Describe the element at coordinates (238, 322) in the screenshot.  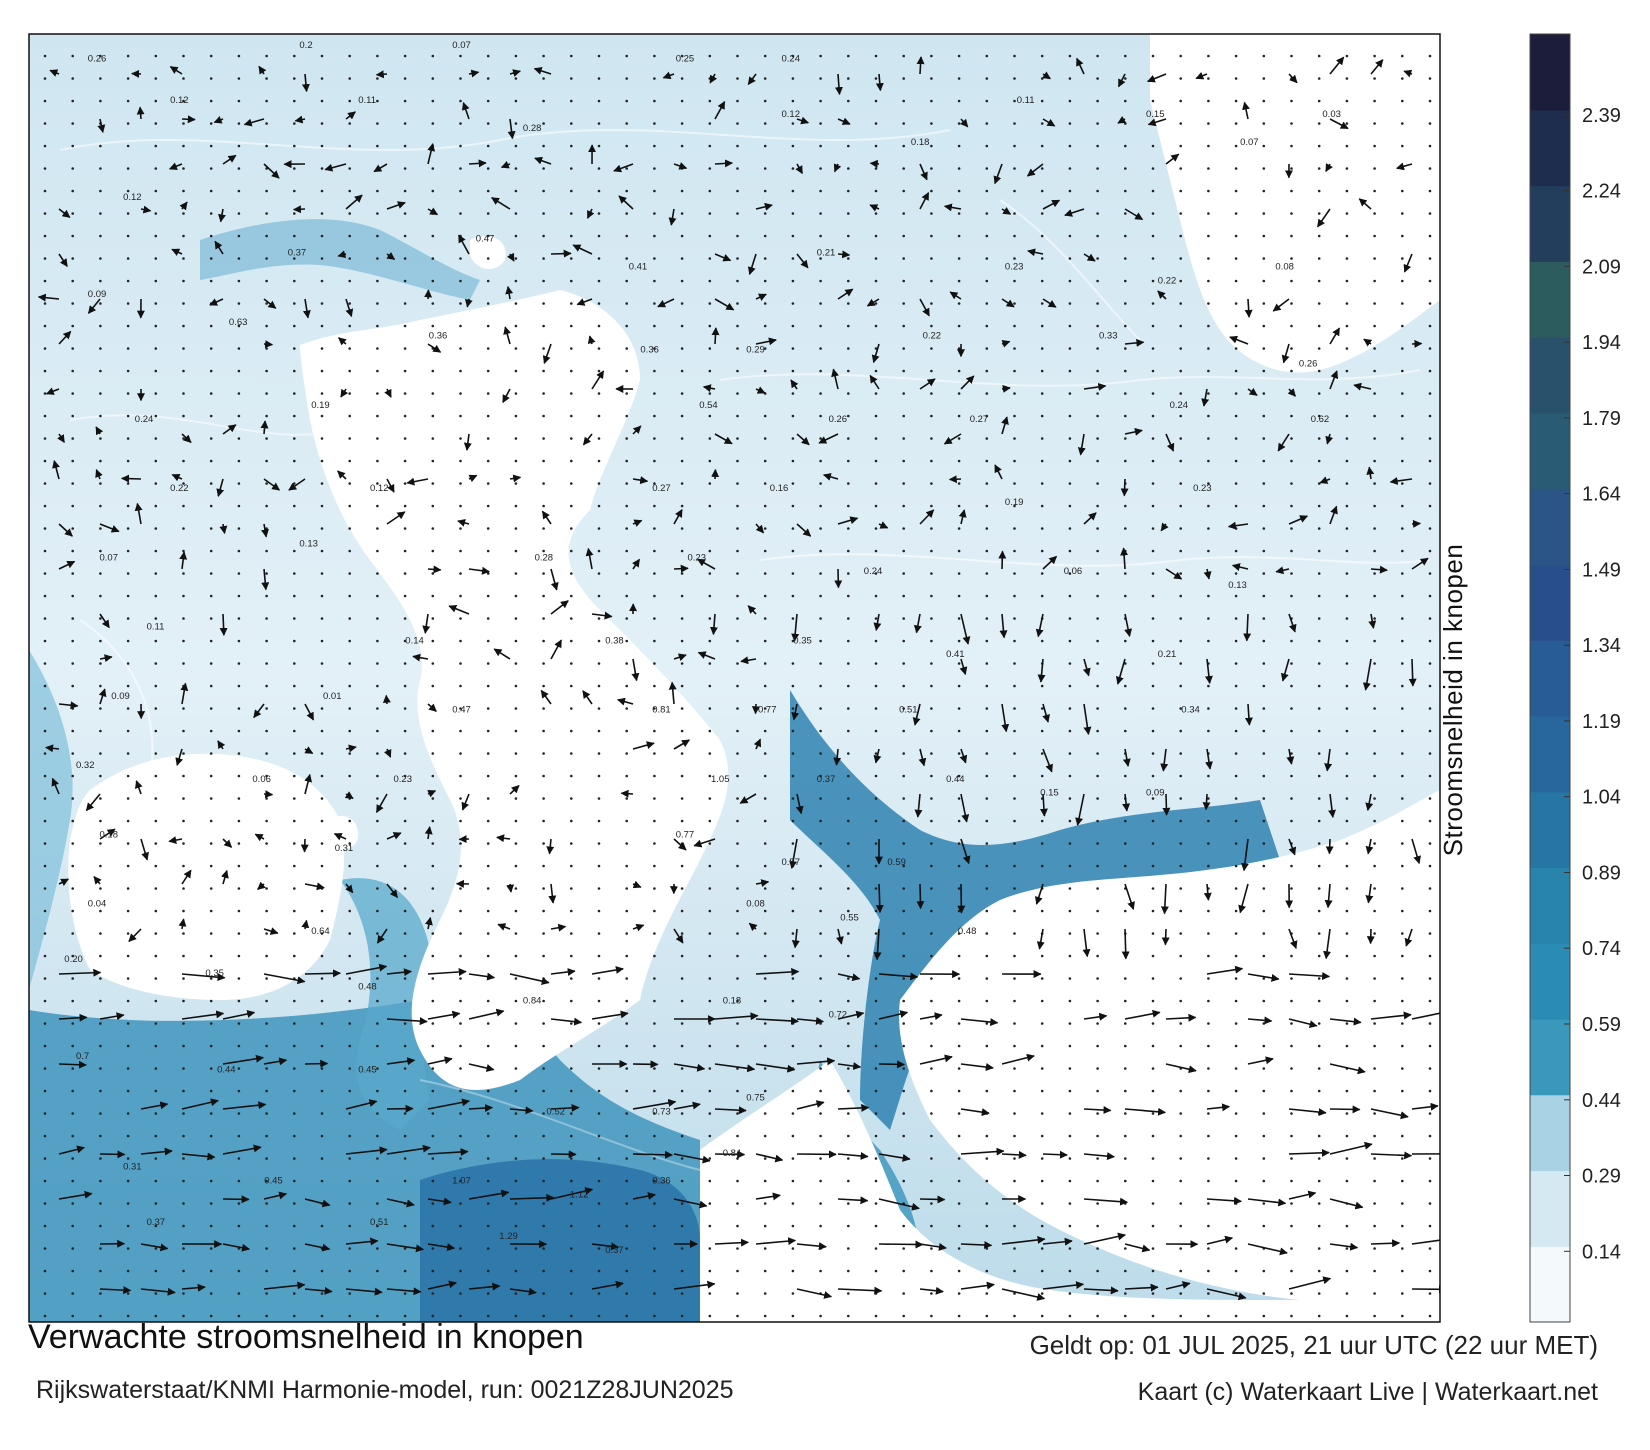
I see `speed-value-label: 0.63` at that location.